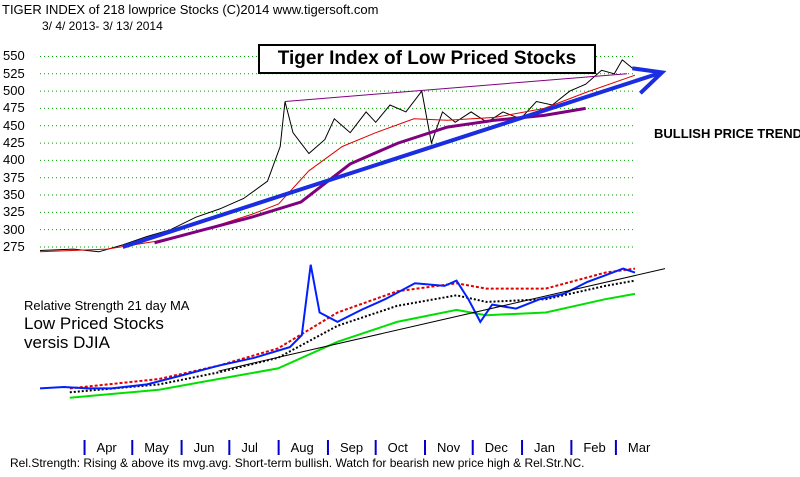  I want to click on y-tick-label: 325, so click(14, 212).